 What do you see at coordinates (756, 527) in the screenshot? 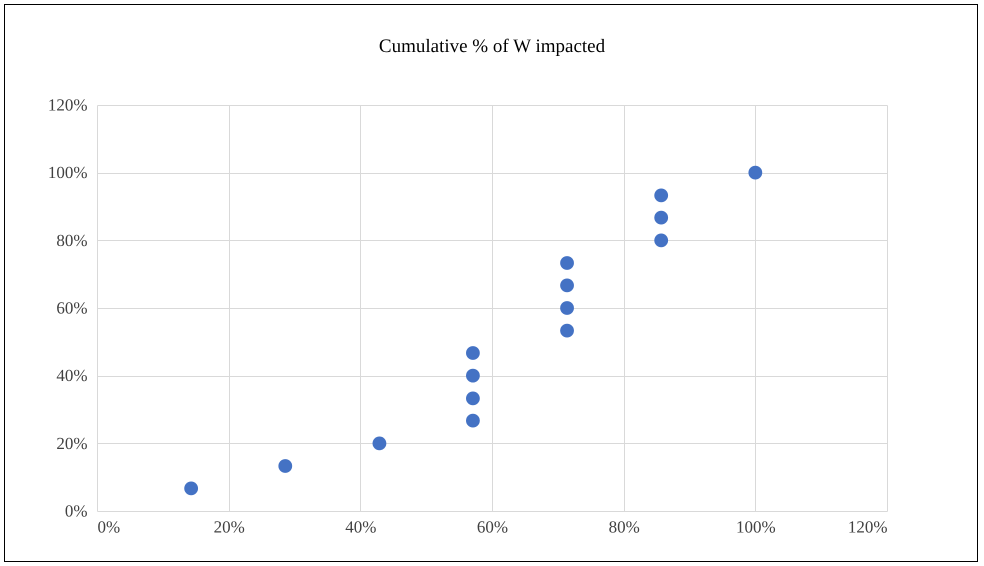
I see `x-tick-label: 100%` at bounding box center [756, 527].